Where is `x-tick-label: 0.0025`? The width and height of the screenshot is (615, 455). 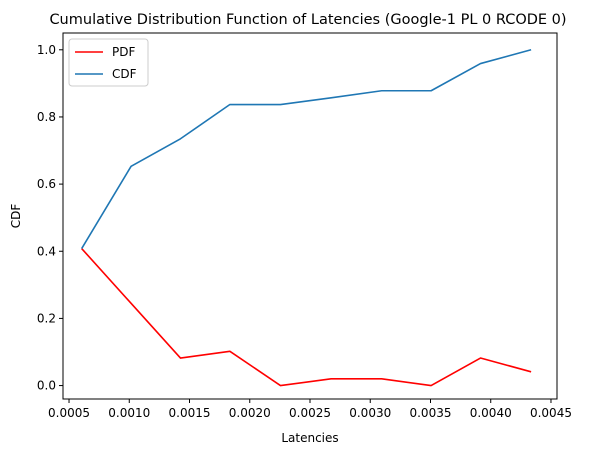 x-tick-label: 0.0025 is located at coordinates (310, 413).